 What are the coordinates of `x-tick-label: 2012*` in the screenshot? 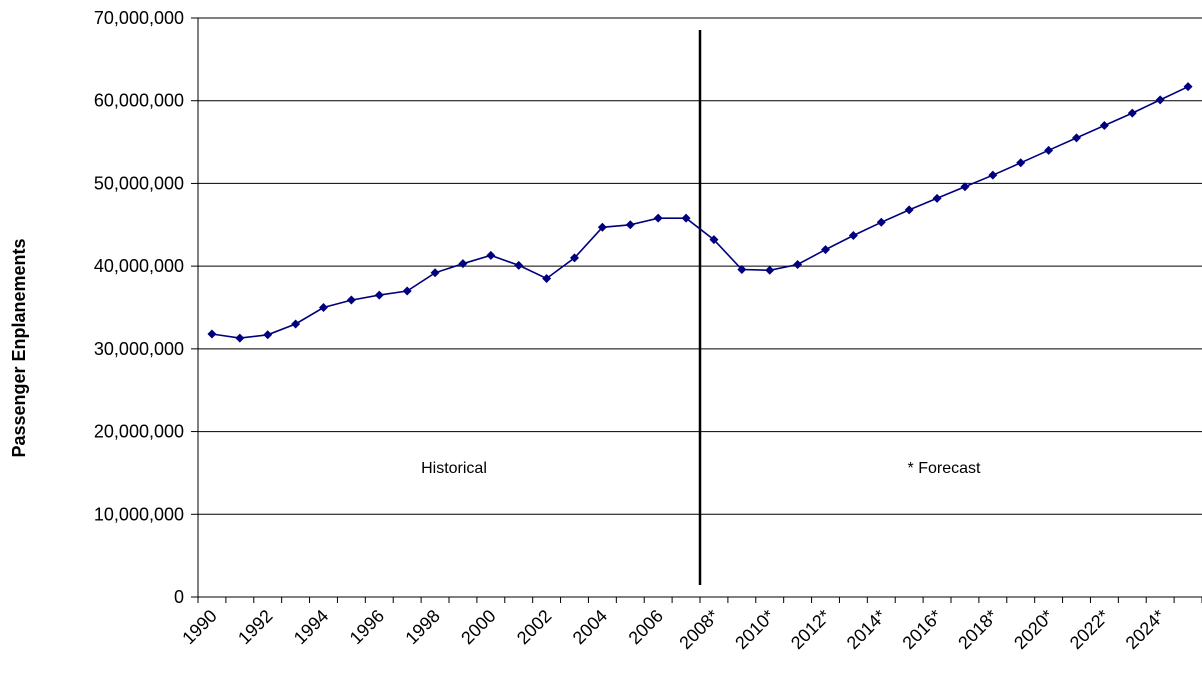 It's located at (810, 629).